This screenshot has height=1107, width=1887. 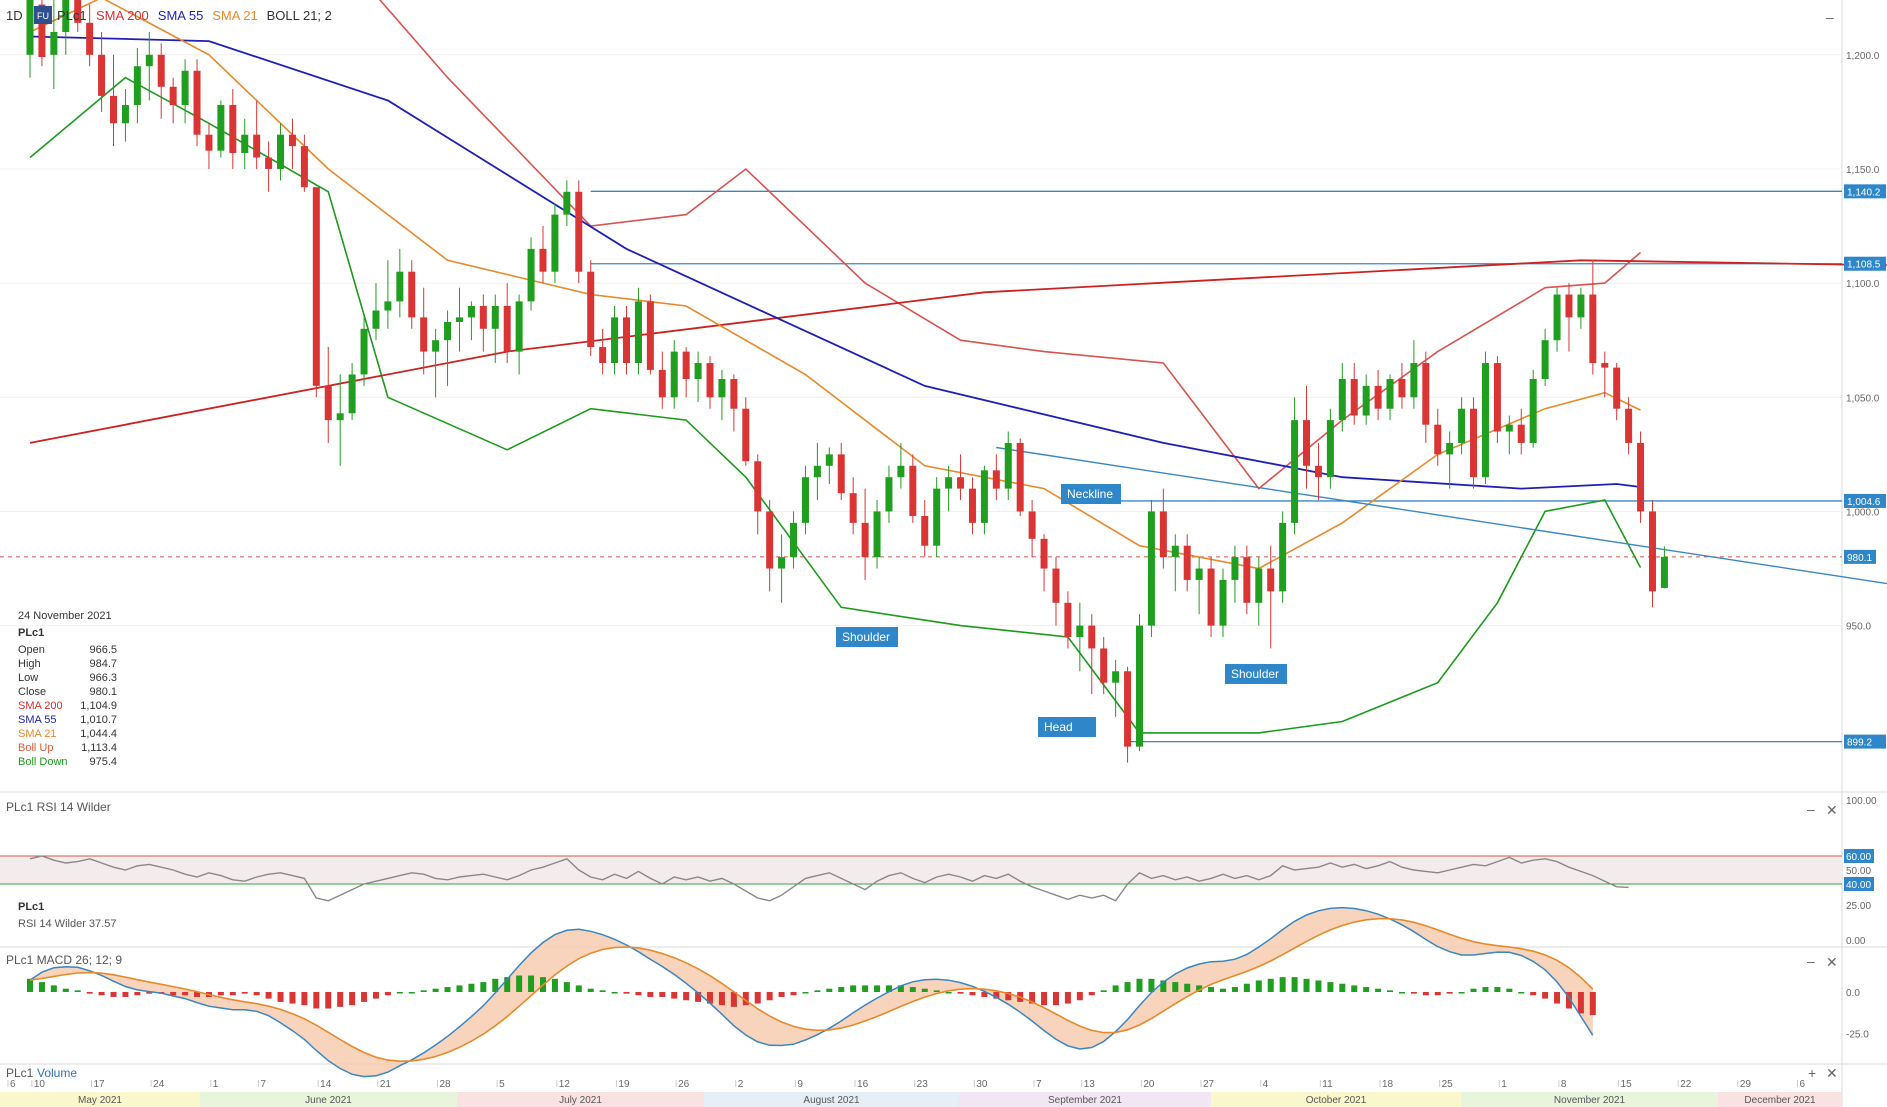 What do you see at coordinates (1857, 1034) in the screenshot?
I see `macd-tick-label: -25.0` at bounding box center [1857, 1034].